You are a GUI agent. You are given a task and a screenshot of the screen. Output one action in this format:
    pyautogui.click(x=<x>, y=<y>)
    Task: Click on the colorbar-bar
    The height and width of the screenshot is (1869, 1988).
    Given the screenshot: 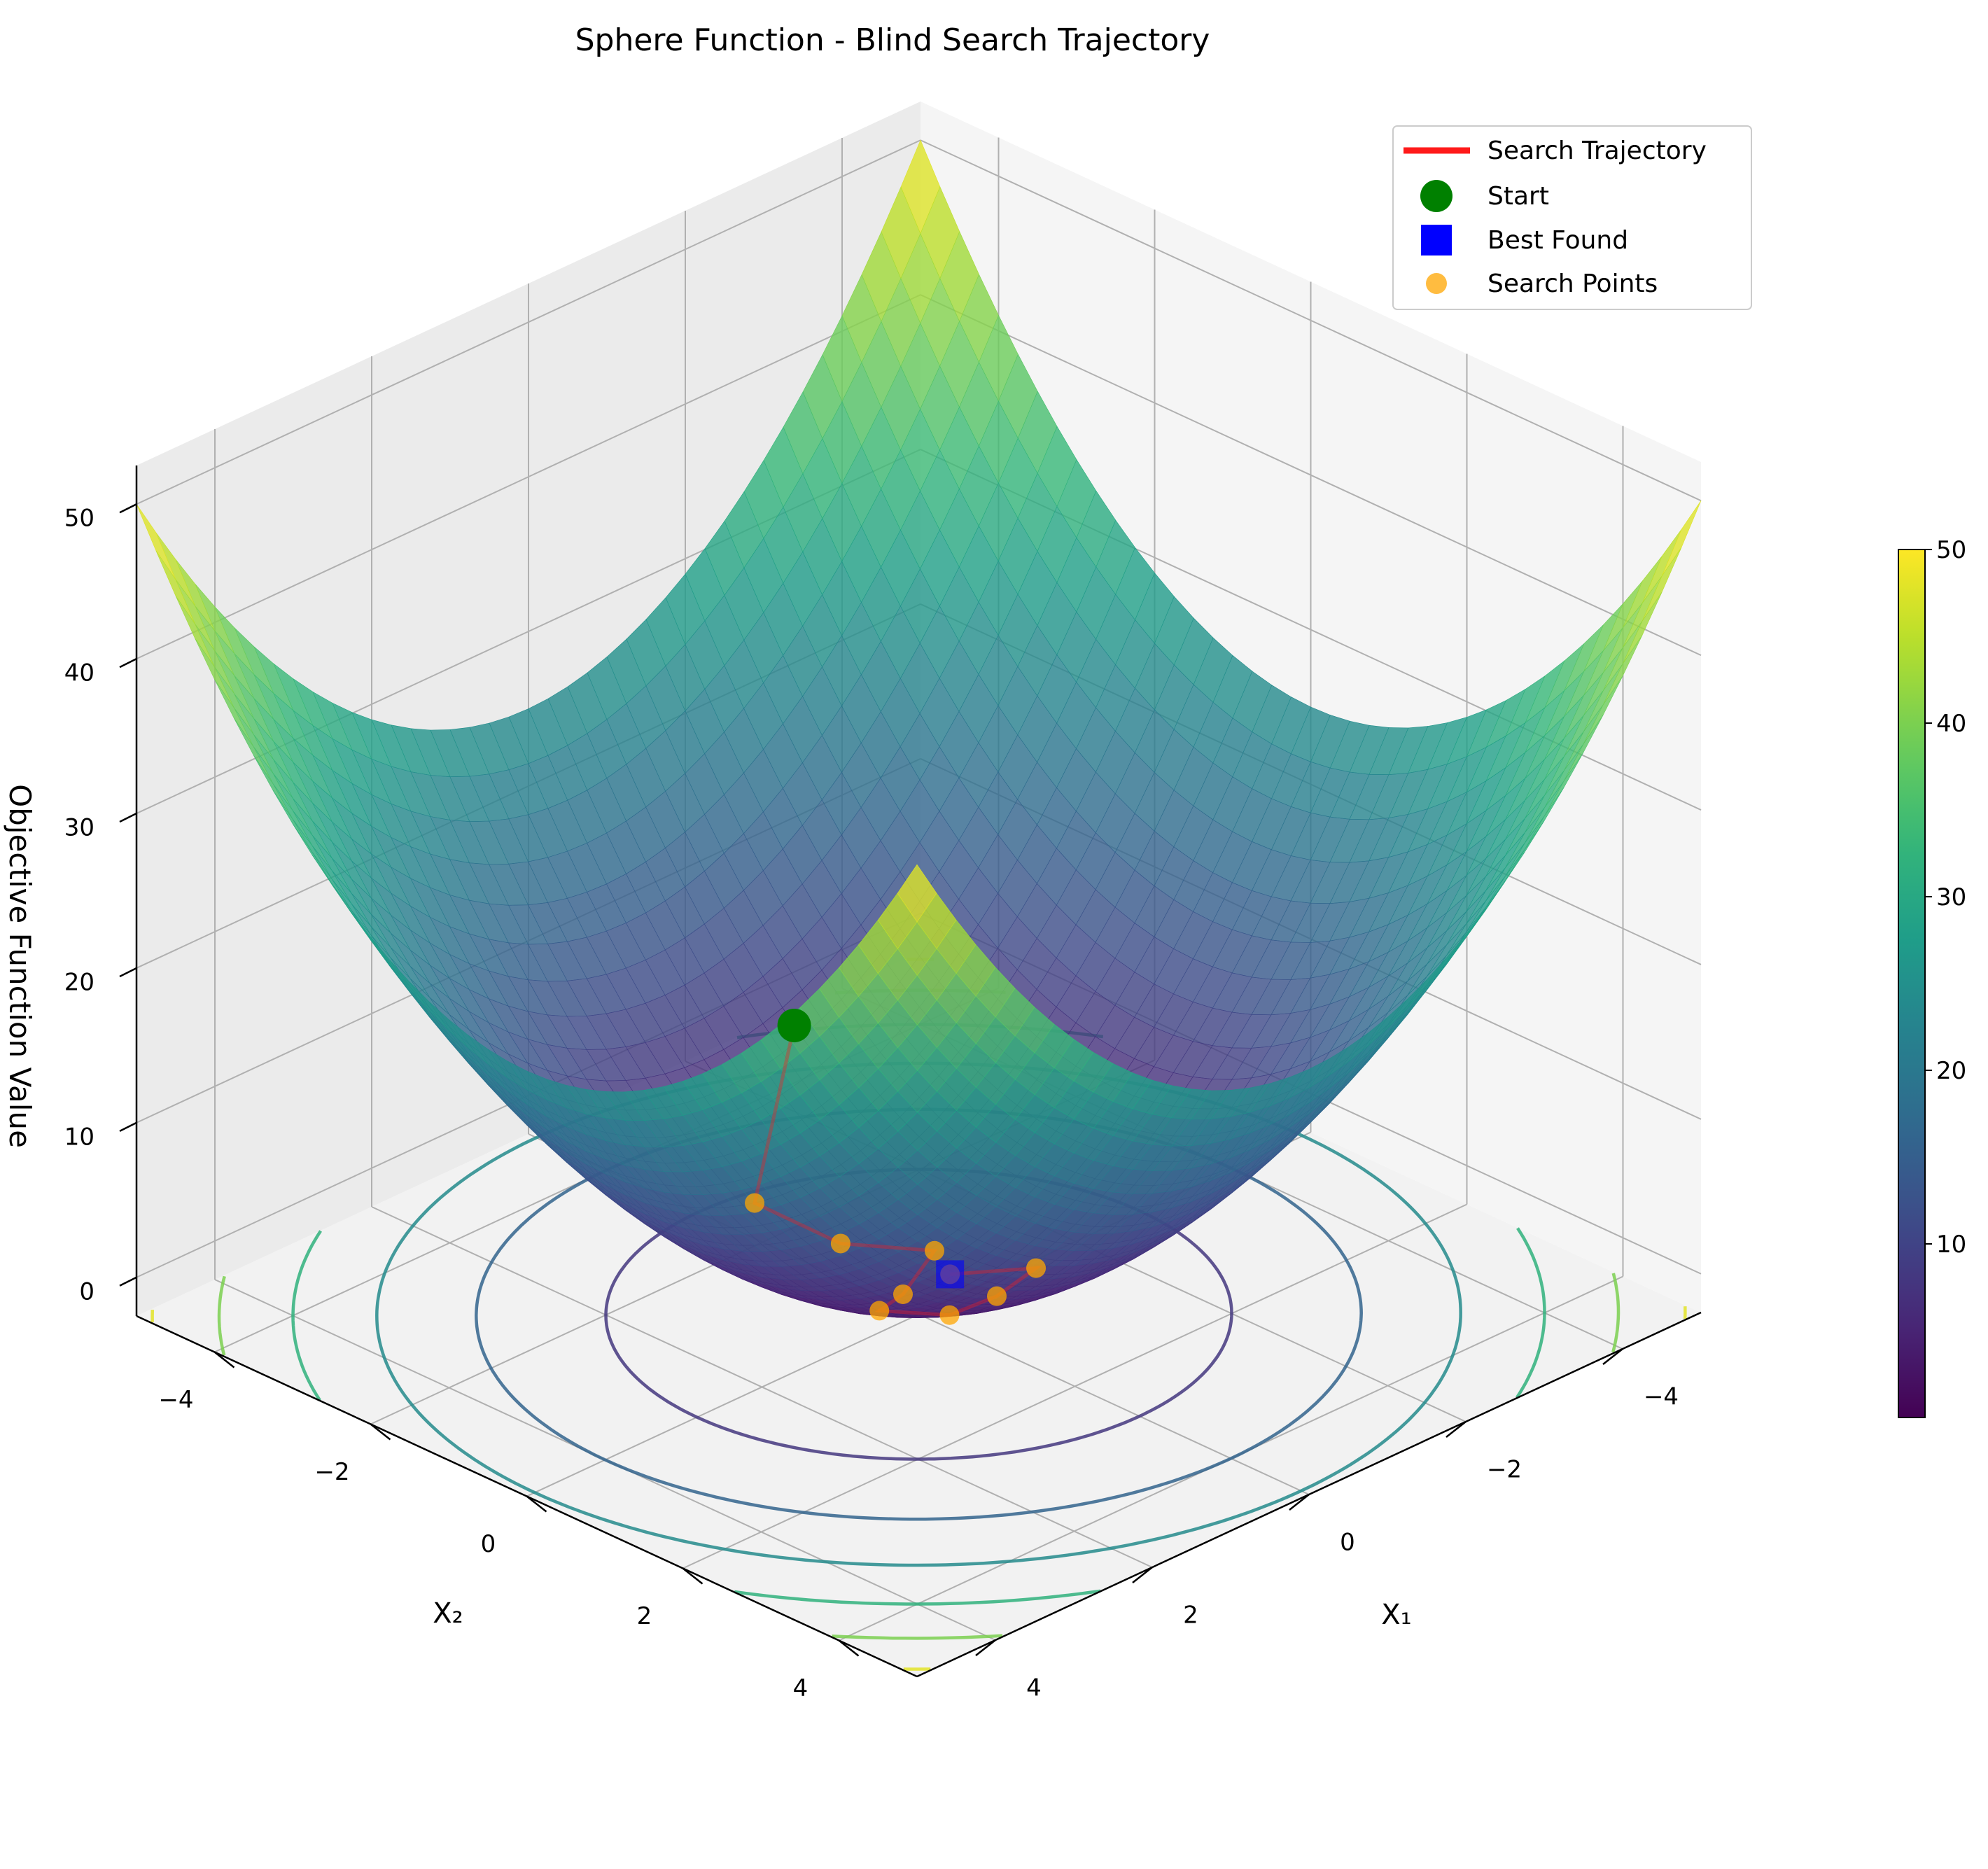 What is the action you would take?
    pyautogui.click(x=1912, y=983)
    